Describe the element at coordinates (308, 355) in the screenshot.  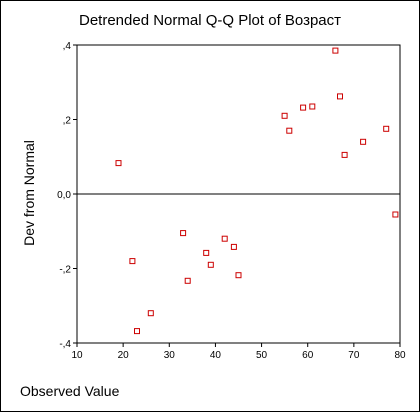
I see `x-tick-label: 60` at that location.